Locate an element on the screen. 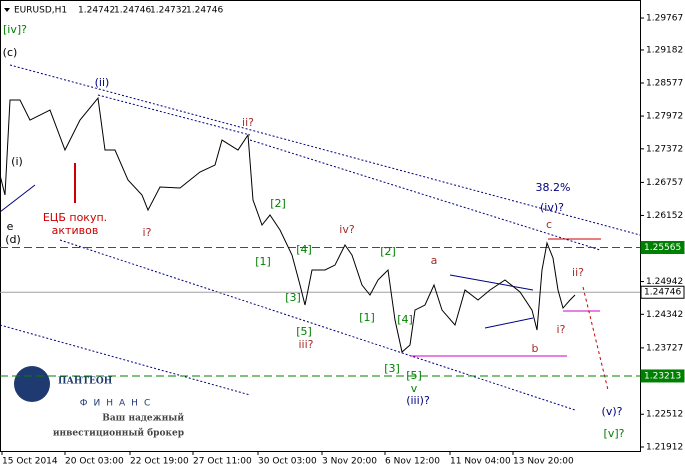 The image size is (685, 473). wave-label: (ii) is located at coordinates (102, 82).